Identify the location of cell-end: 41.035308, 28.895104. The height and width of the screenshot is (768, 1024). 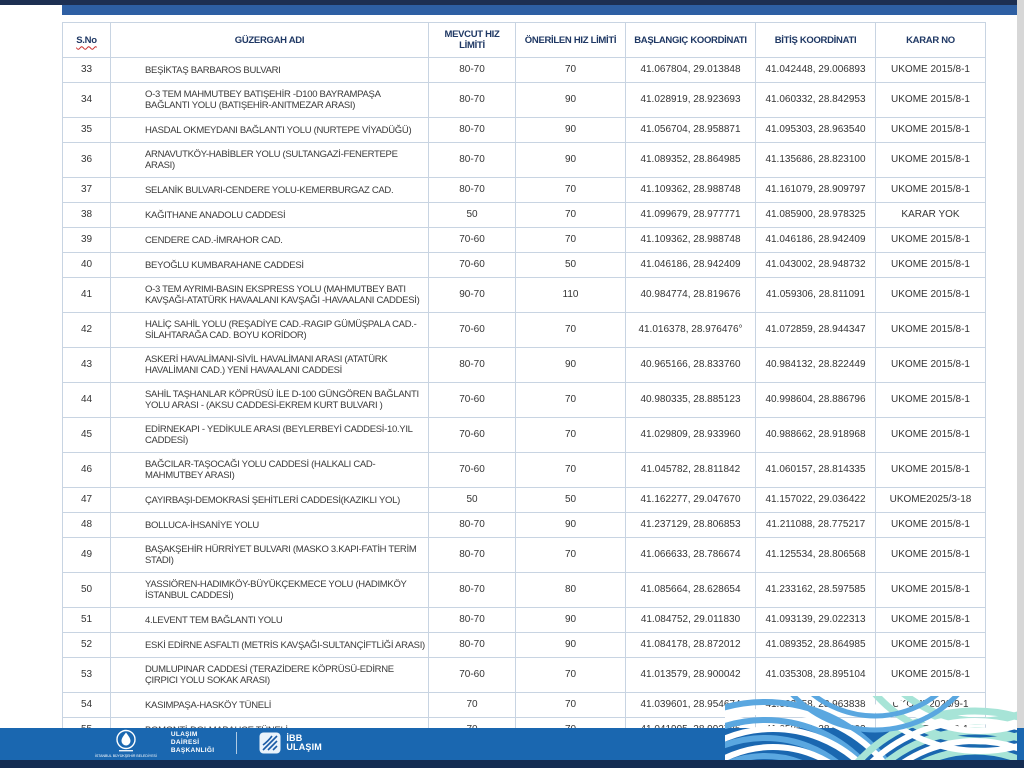
(815, 675).